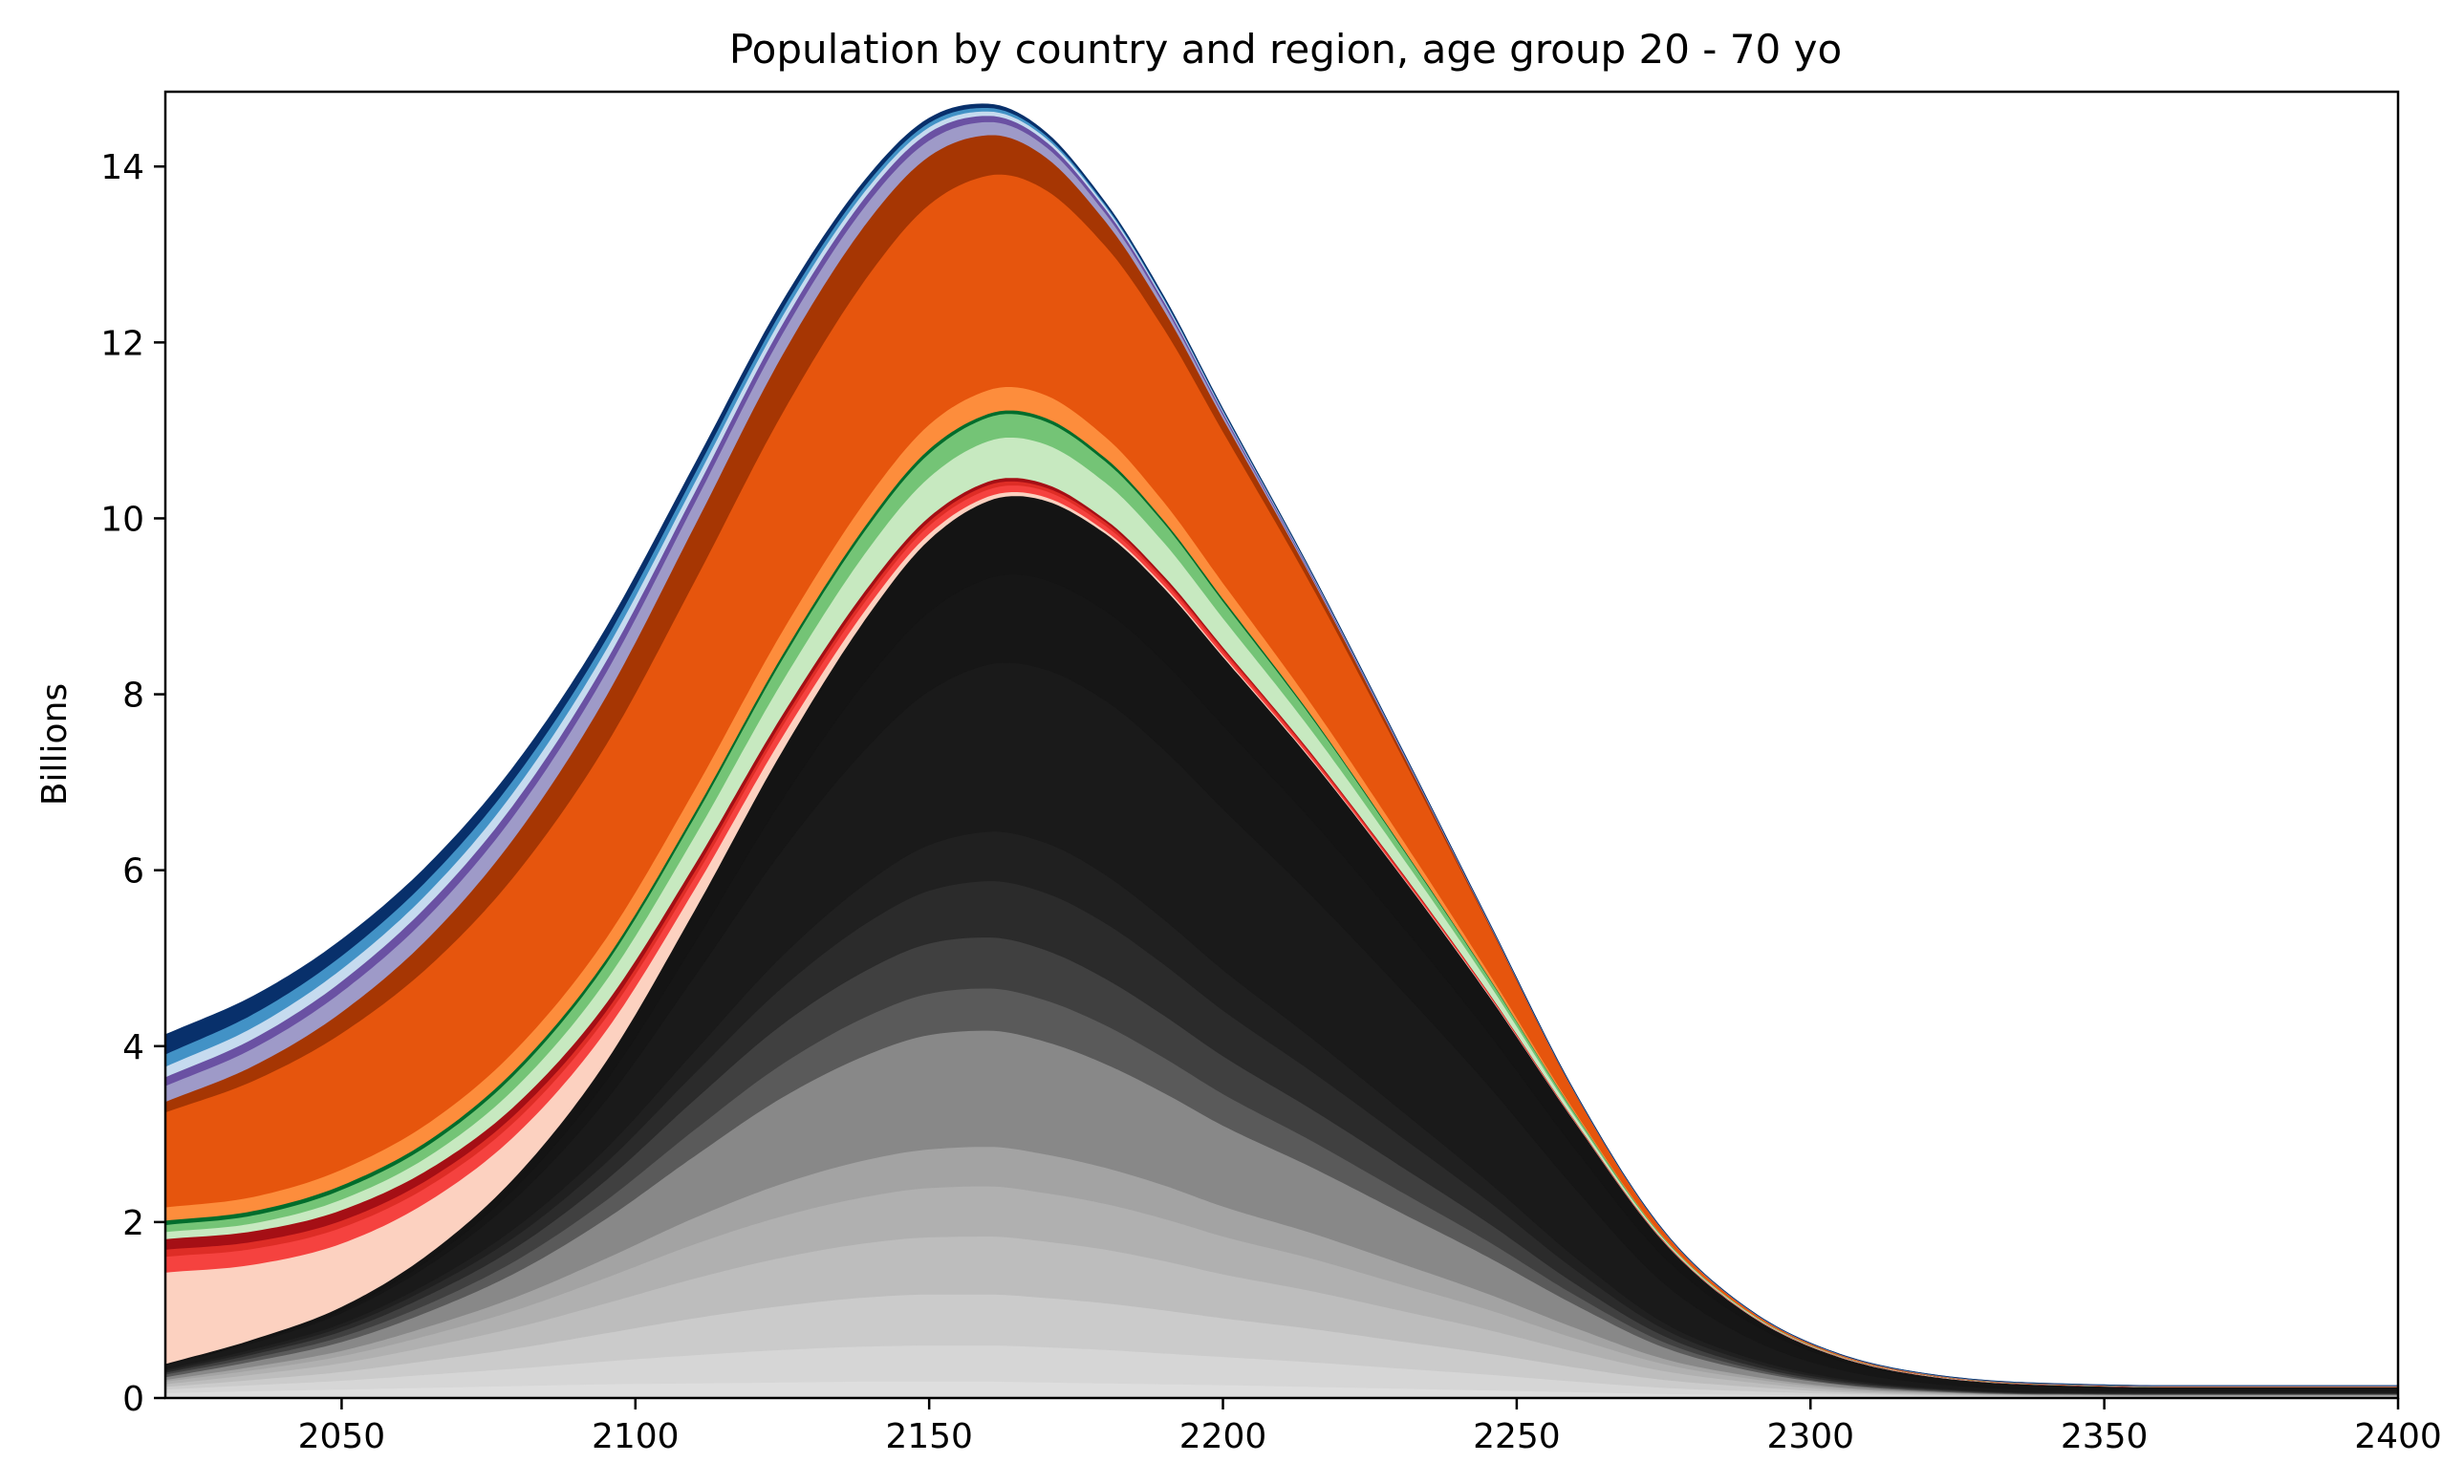 This screenshot has height=1484, width=2464. What do you see at coordinates (122, 519) in the screenshot?
I see `y-tick-label: 10` at bounding box center [122, 519].